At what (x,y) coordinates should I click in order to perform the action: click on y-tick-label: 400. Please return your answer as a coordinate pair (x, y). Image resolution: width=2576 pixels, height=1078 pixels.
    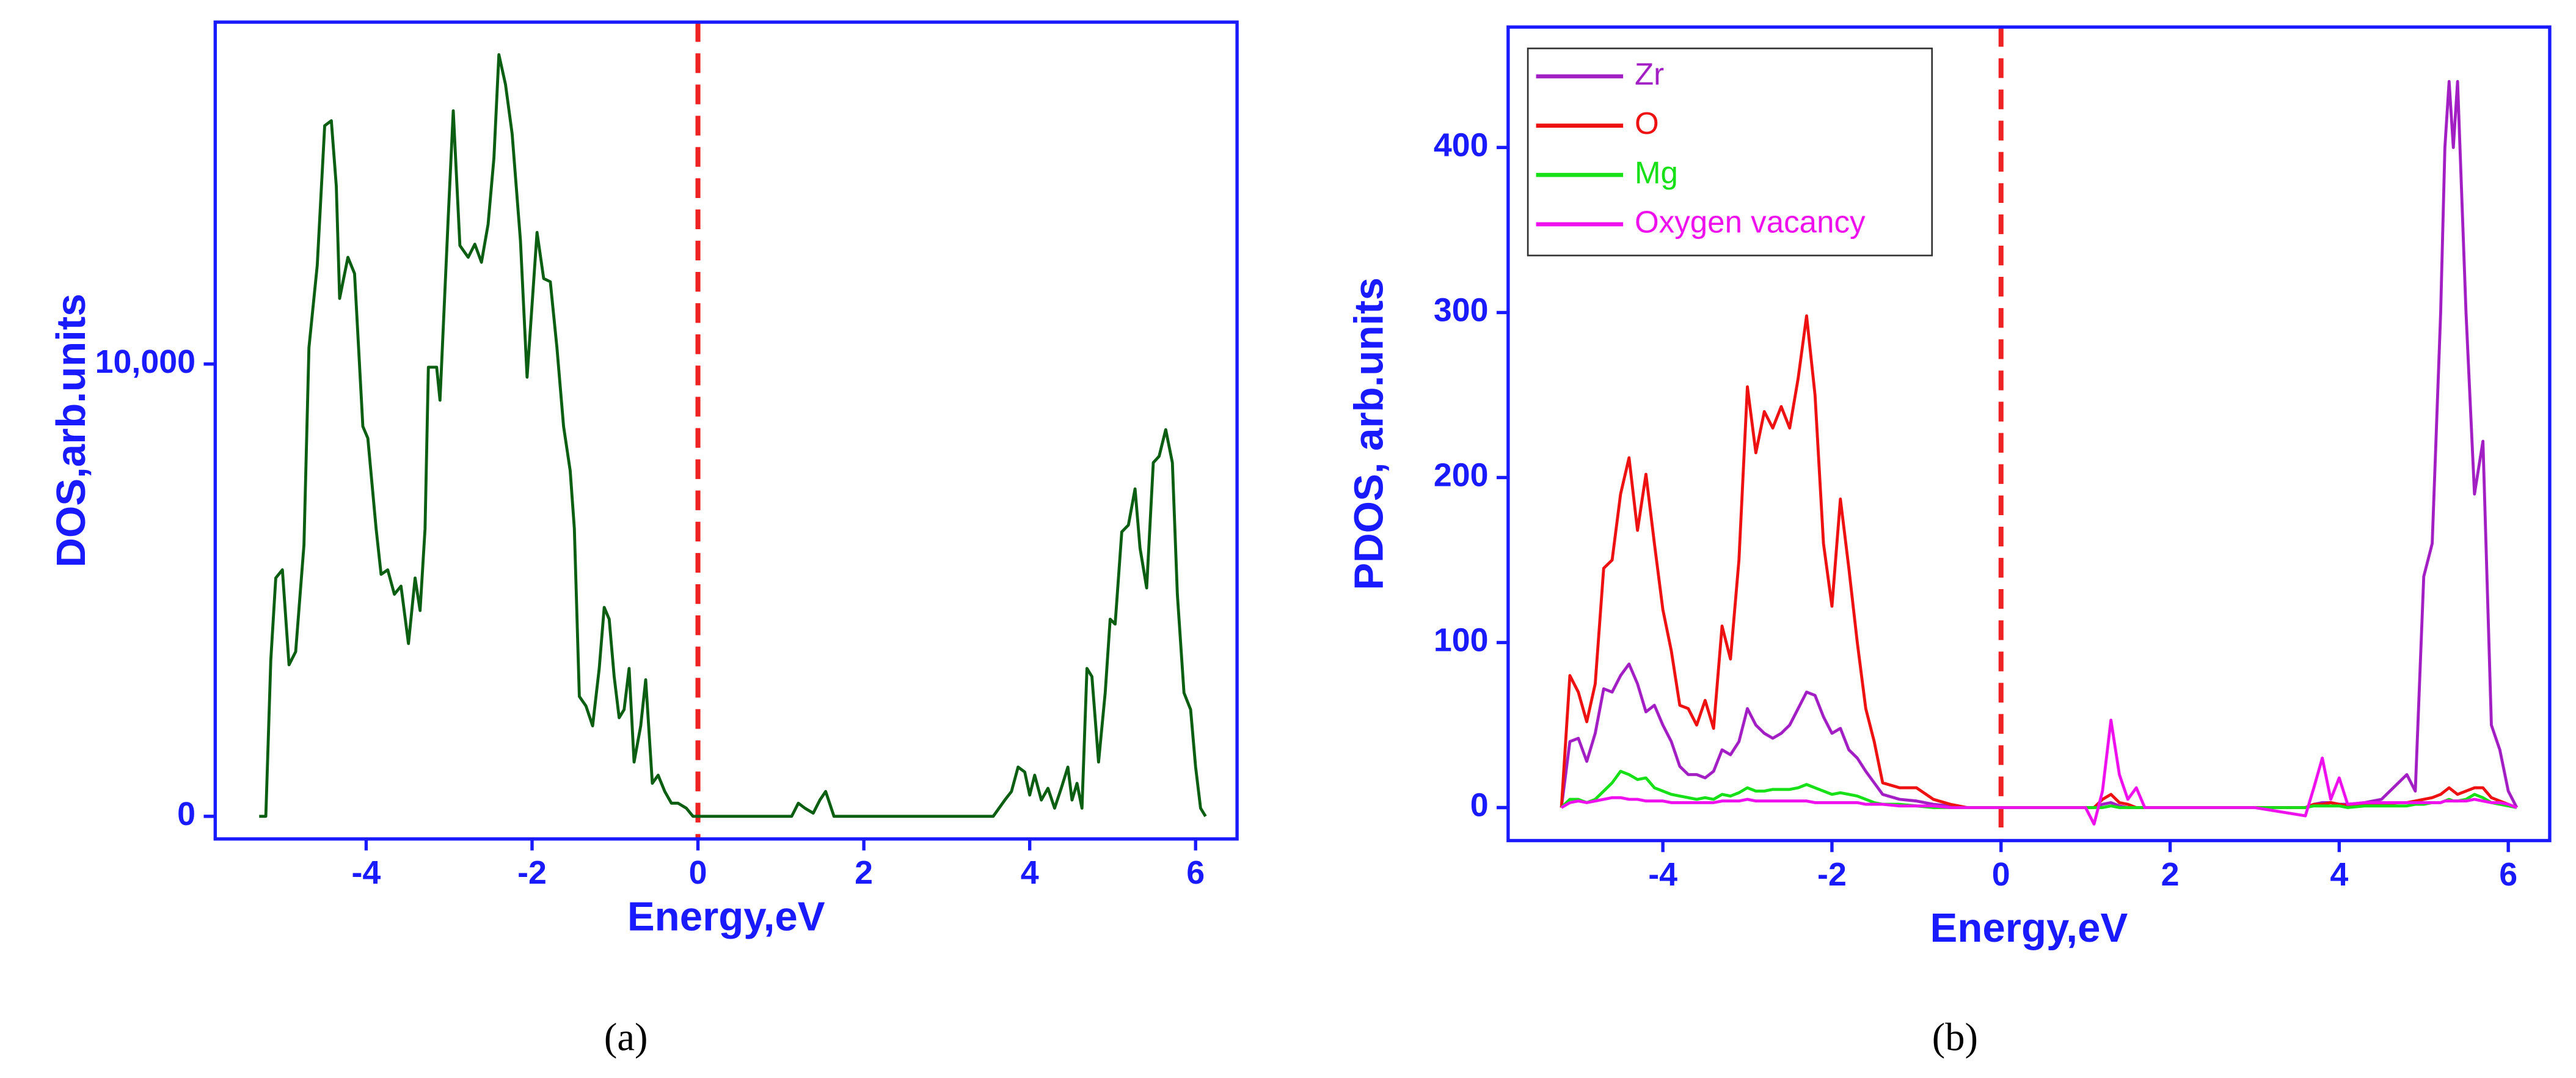
    Looking at the image, I should click on (1461, 145).